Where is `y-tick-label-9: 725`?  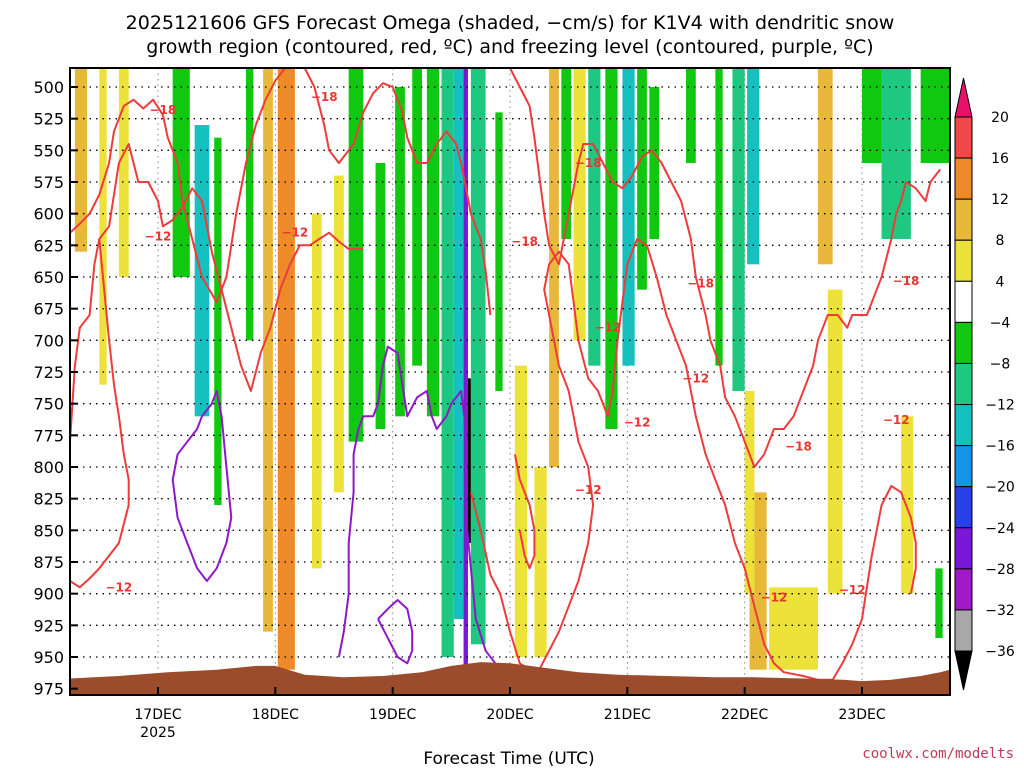 y-tick-label-9: 725 is located at coordinates (48, 372).